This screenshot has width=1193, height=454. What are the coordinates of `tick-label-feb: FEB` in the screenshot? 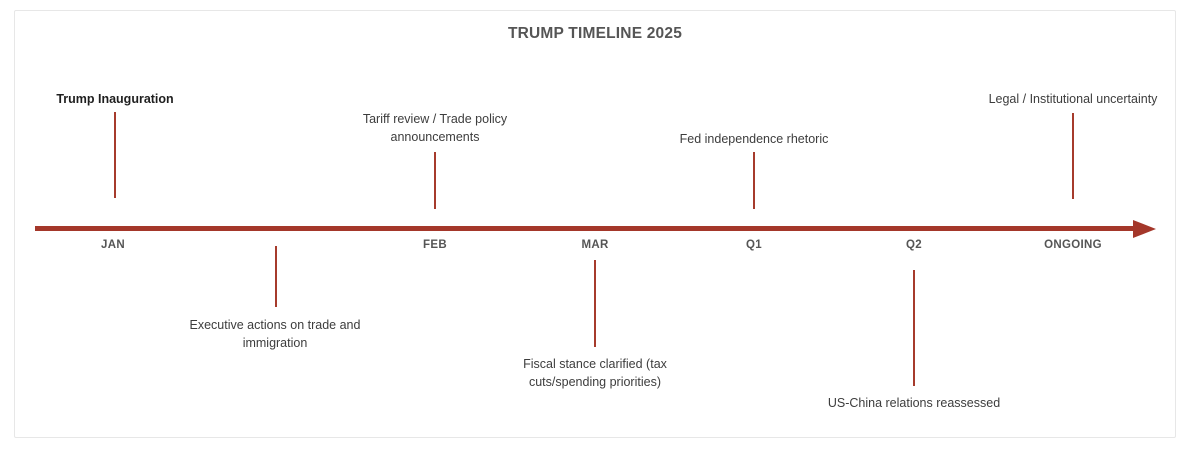 It's located at (435, 245).